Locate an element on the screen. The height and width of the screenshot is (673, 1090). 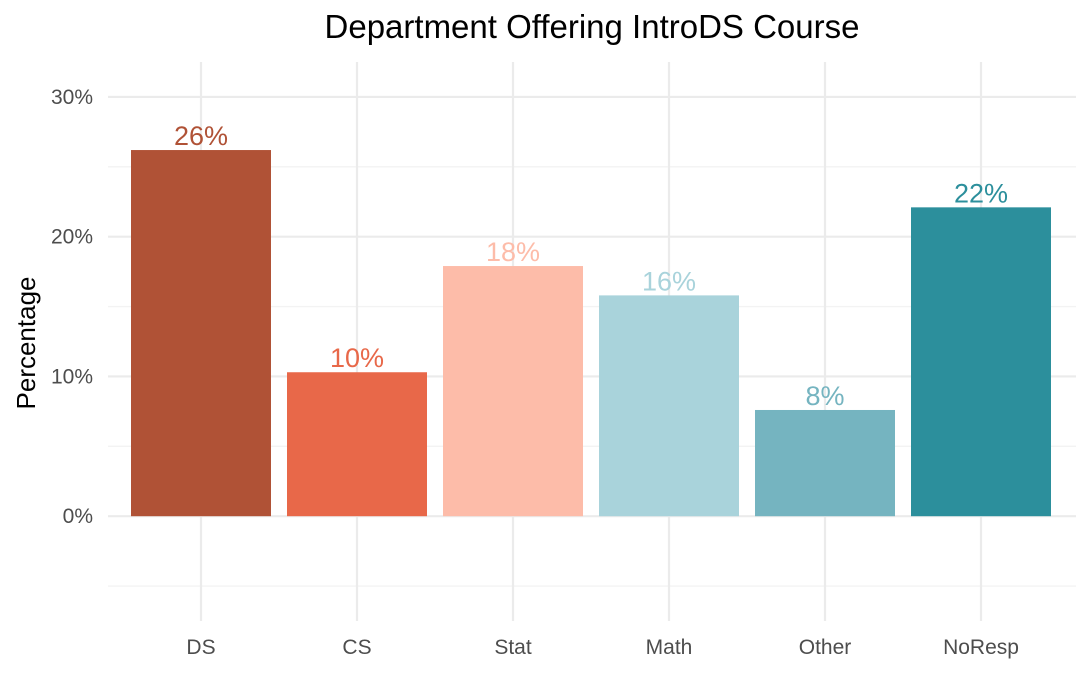
bar-ds is located at coordinates (201, 333).